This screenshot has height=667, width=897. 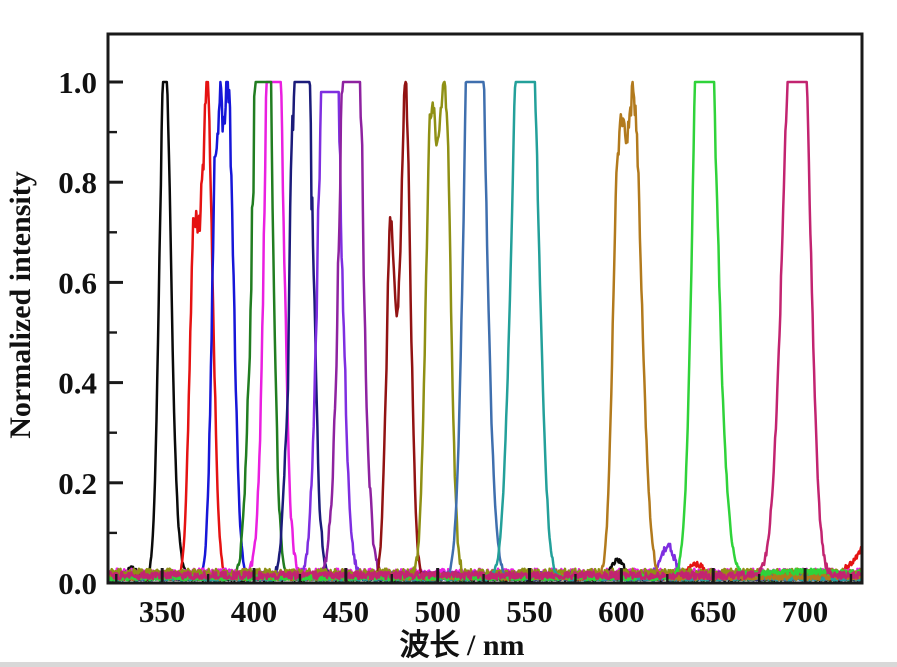 I want to click on x-tick-label: 600, so click(x=621, y=611).